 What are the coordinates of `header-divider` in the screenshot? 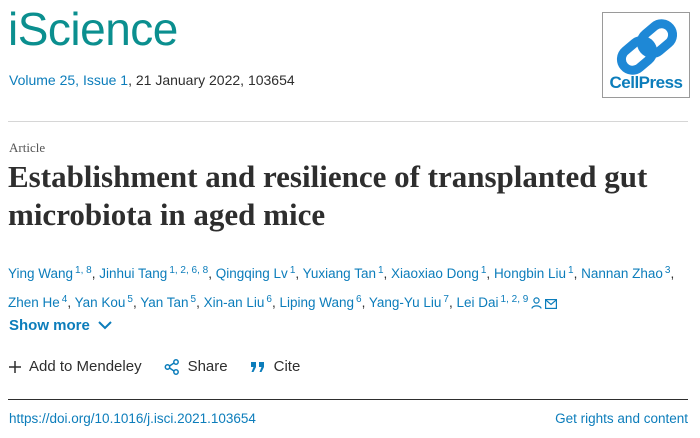 It's located at (348, 121).